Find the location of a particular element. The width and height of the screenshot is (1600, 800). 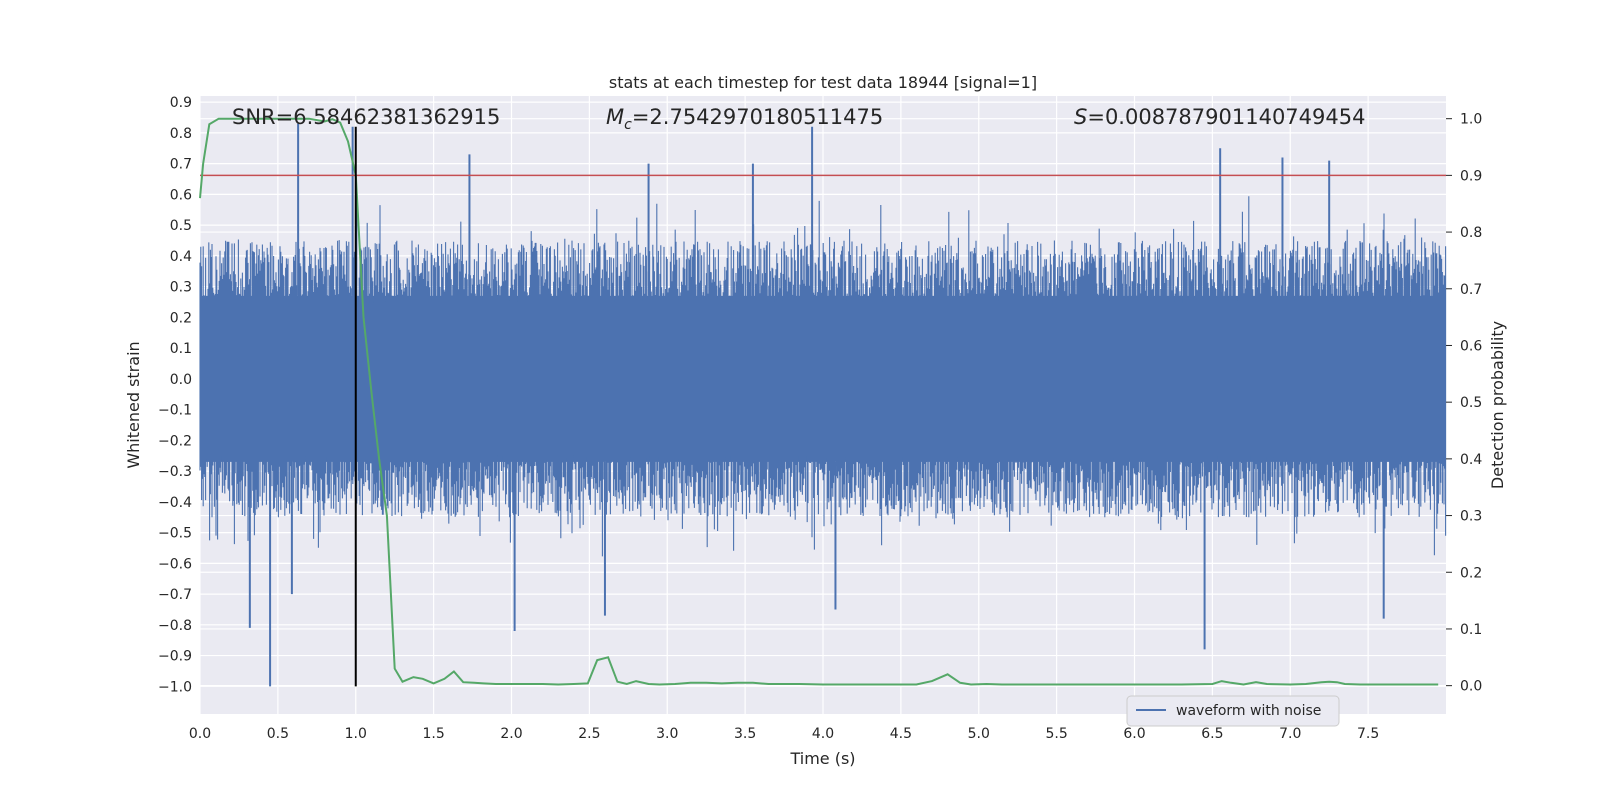

y-tick-label: −0.5 is located at coordinates (175, 534).